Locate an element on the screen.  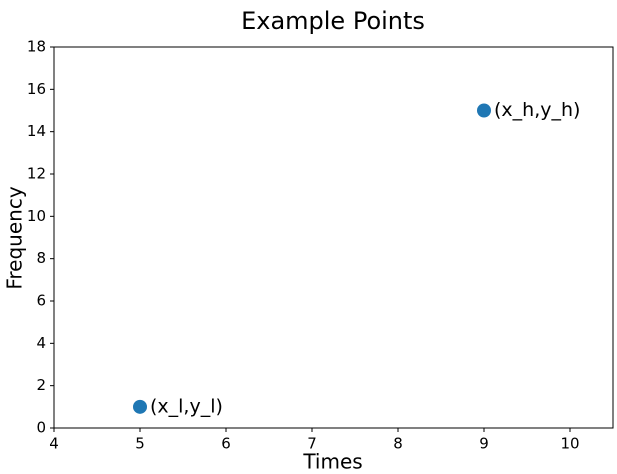
y-tick-label: 16 is located at coordinates (36, 89).